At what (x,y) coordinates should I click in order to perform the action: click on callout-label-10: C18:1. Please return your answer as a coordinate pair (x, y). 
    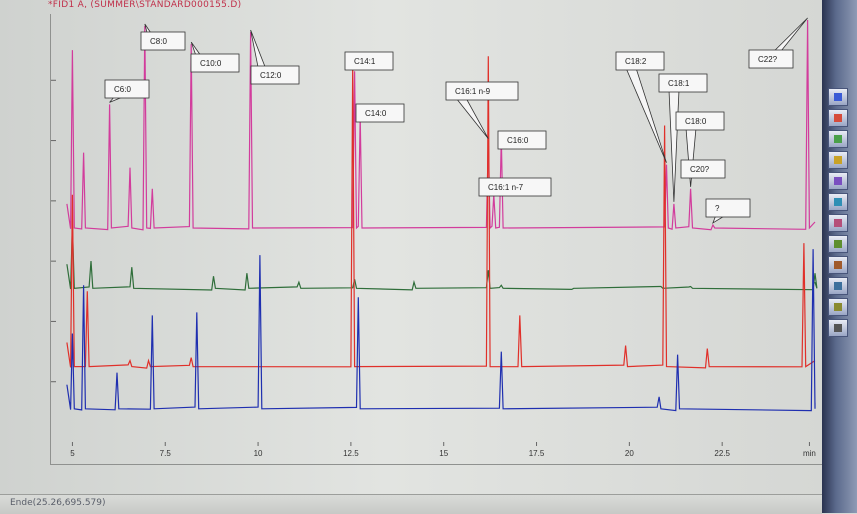
    Looking at the image, I should click on (679, 83).